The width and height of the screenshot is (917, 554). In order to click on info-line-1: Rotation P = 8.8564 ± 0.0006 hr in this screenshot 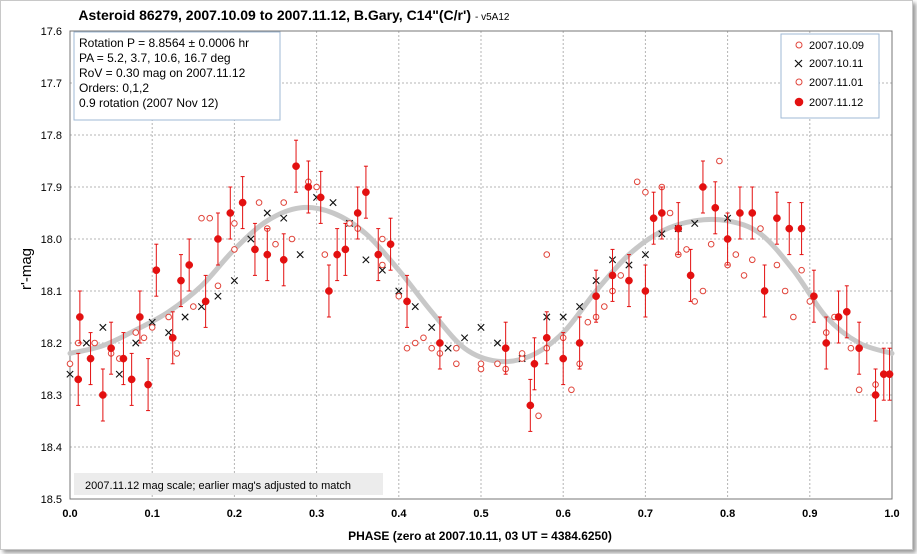, I will do `click(164, 43)`.